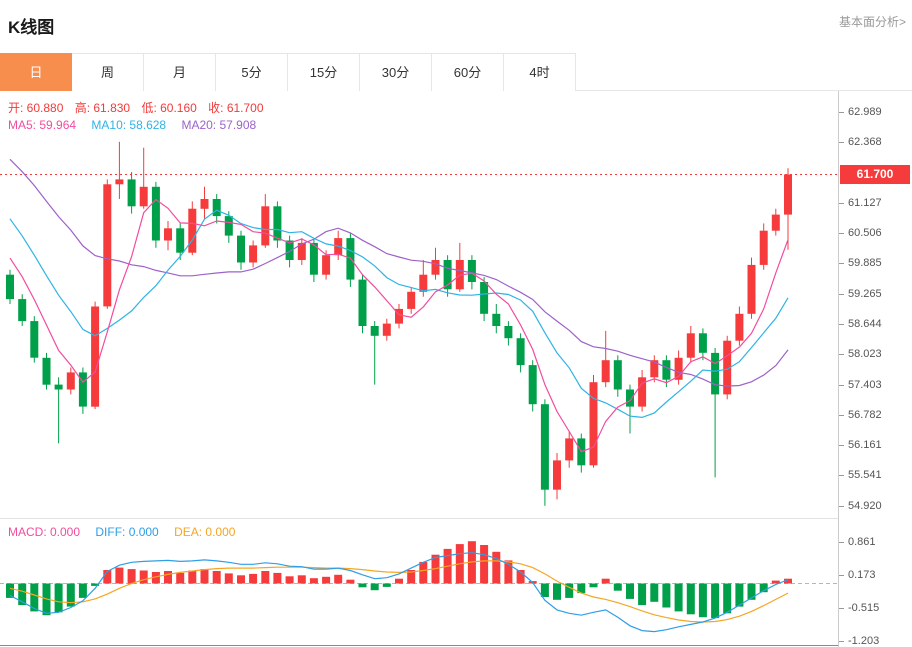 The height and width of the screenshot is (647, 912). Describe the element at coordinates (857, 575) in the screenshot. I see `macd-axis-label: 0.173` at that location.